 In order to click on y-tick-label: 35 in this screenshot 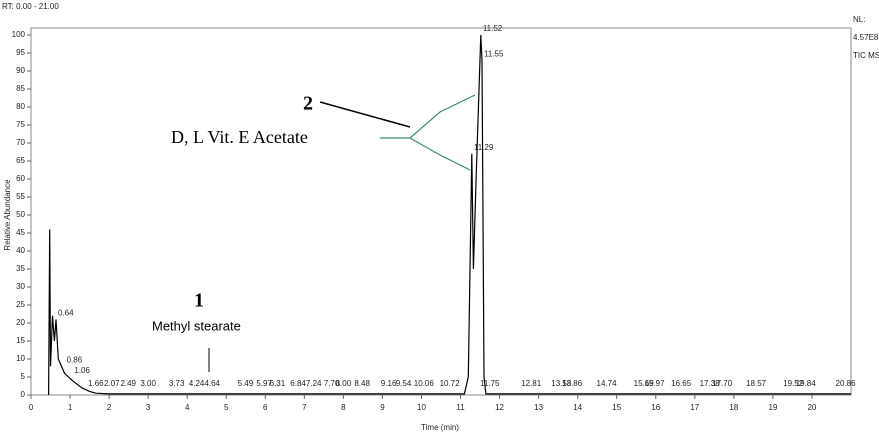, I will do `click(20, 268)`.